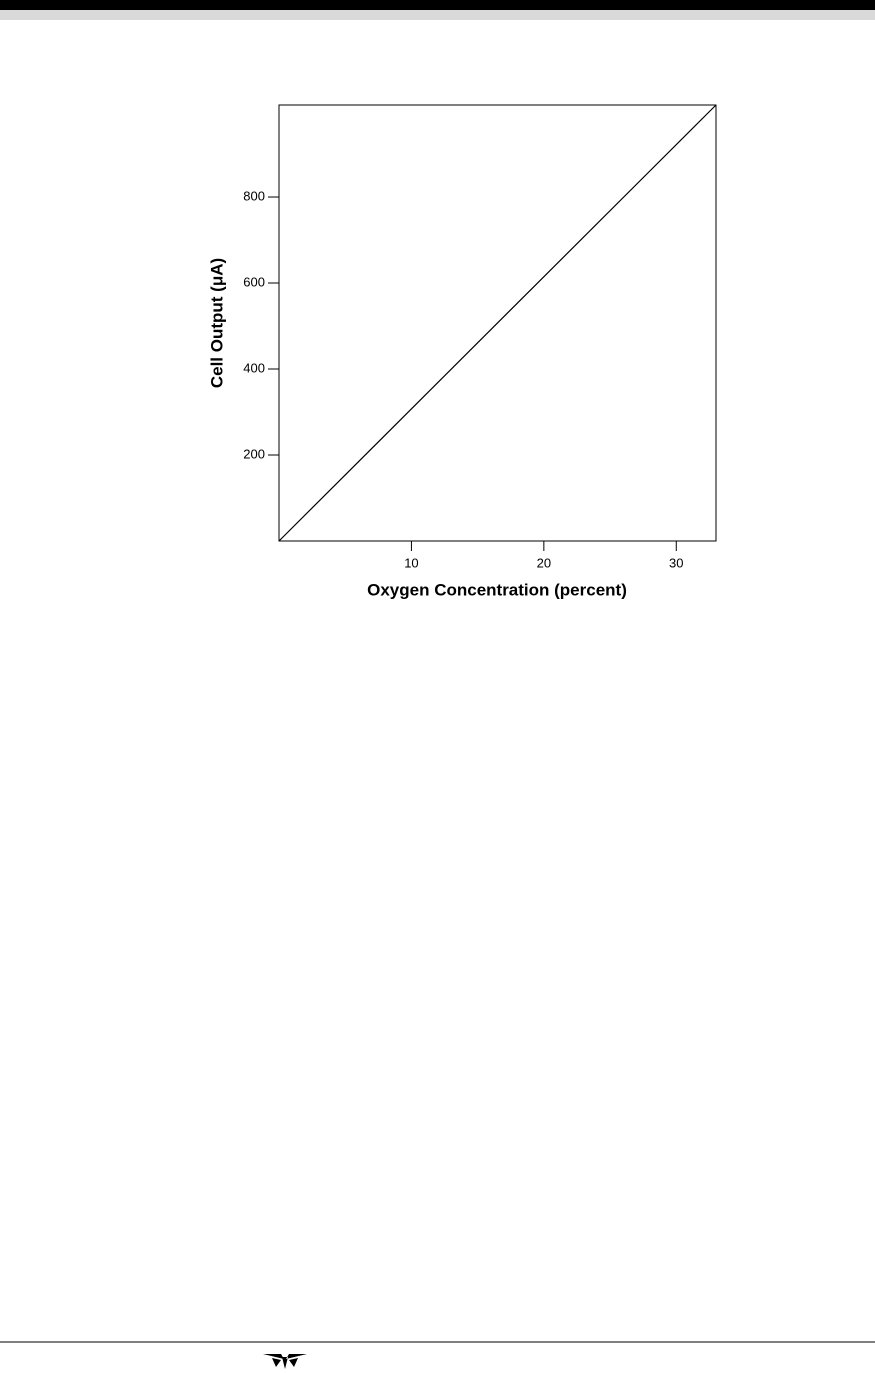  Describe the element at coordinates (411, 562) in the screenshot. I see `x-tick-label: 10` at that location.